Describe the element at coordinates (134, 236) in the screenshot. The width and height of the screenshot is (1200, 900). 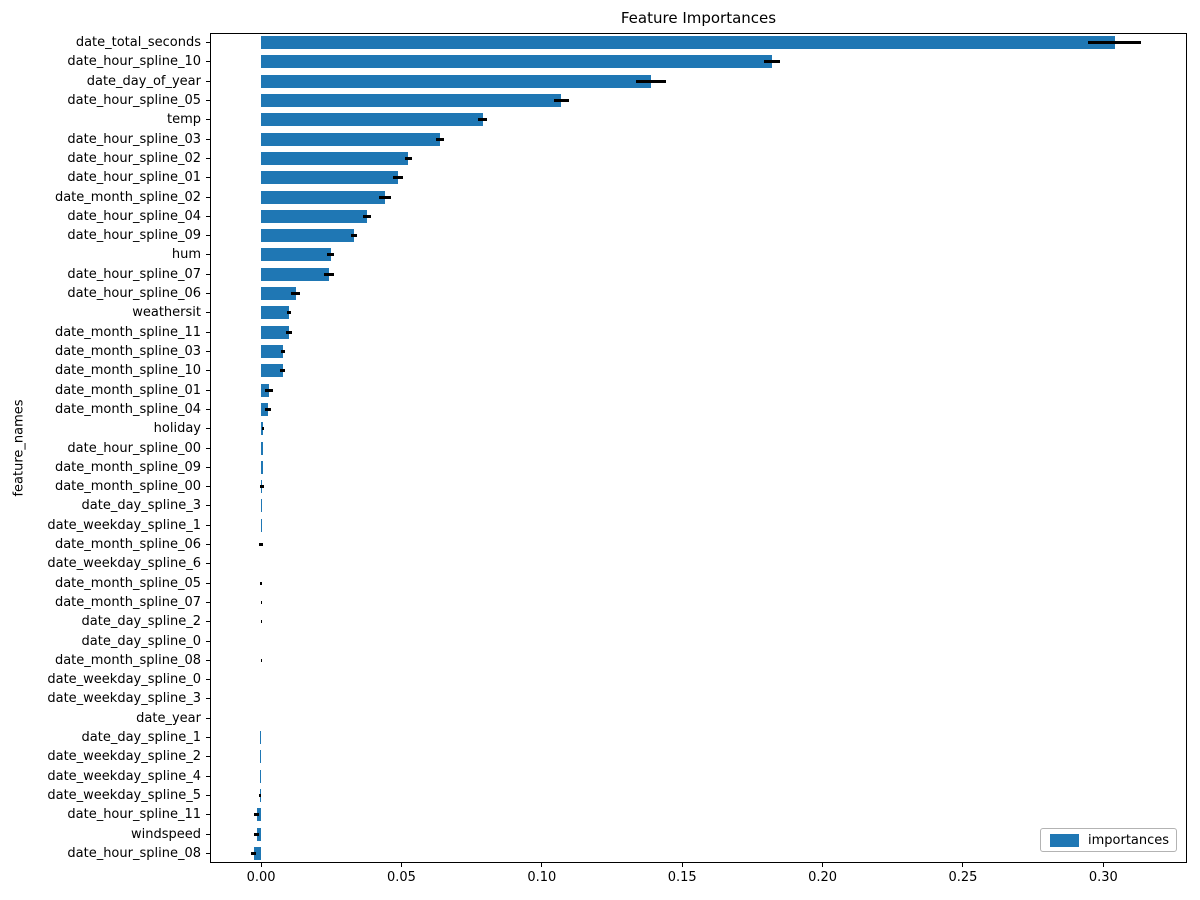
I see `y-tick-label: date_hour_spline_09` at that location.